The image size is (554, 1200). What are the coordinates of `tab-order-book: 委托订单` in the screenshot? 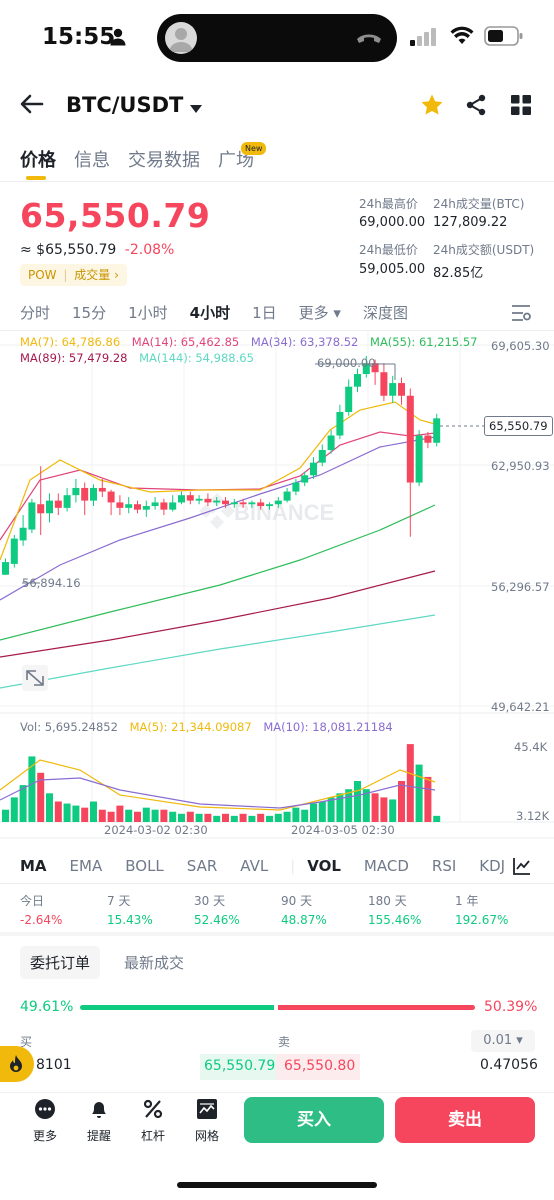 It's located at (60, 962).